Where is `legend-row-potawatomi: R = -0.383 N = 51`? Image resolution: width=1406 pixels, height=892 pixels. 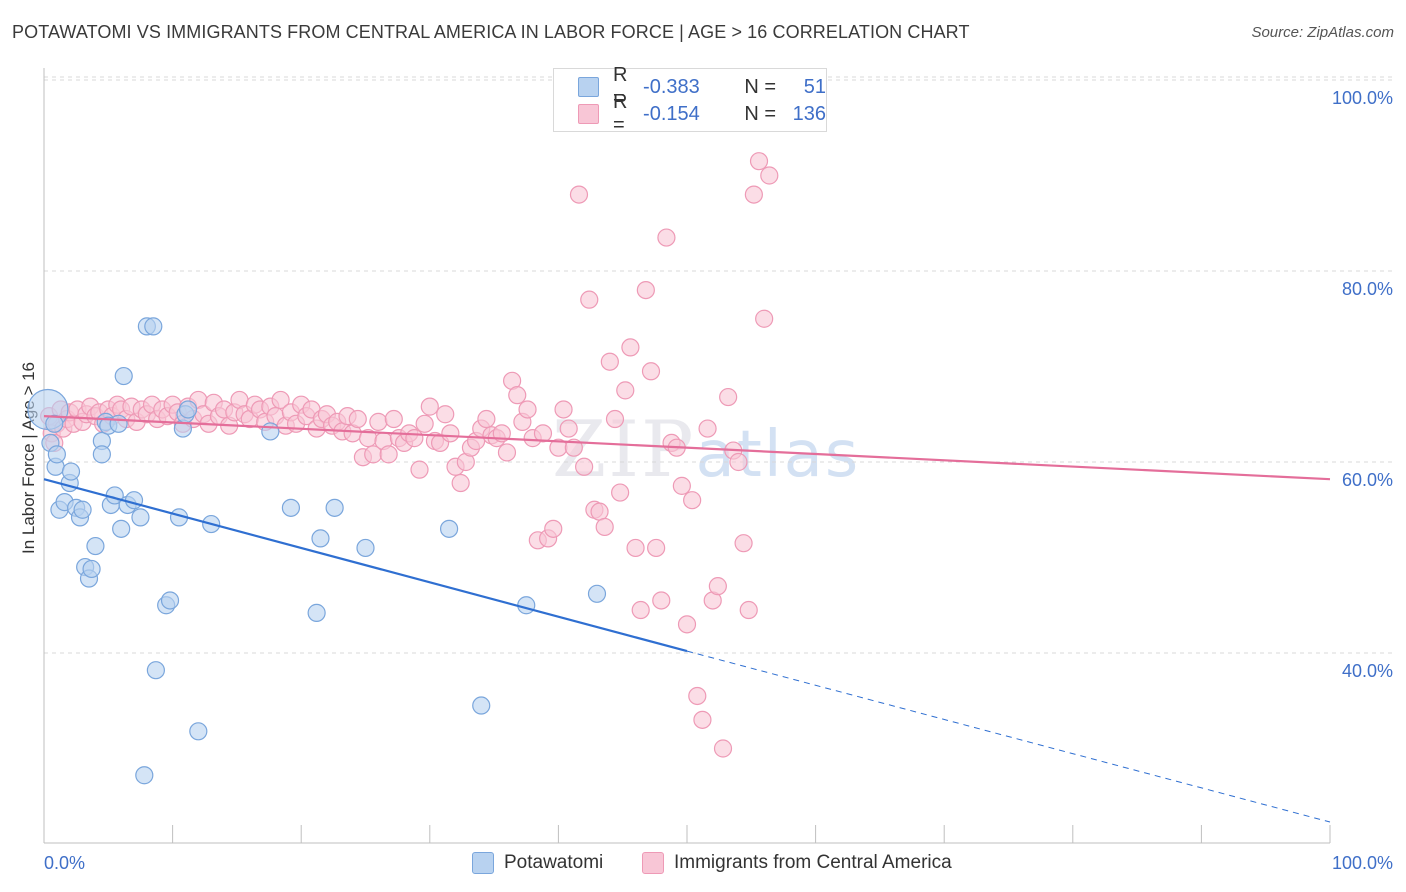
legend-row-potawatomi: R = -0.383 N = 51 is located at coordinates (702, 86).